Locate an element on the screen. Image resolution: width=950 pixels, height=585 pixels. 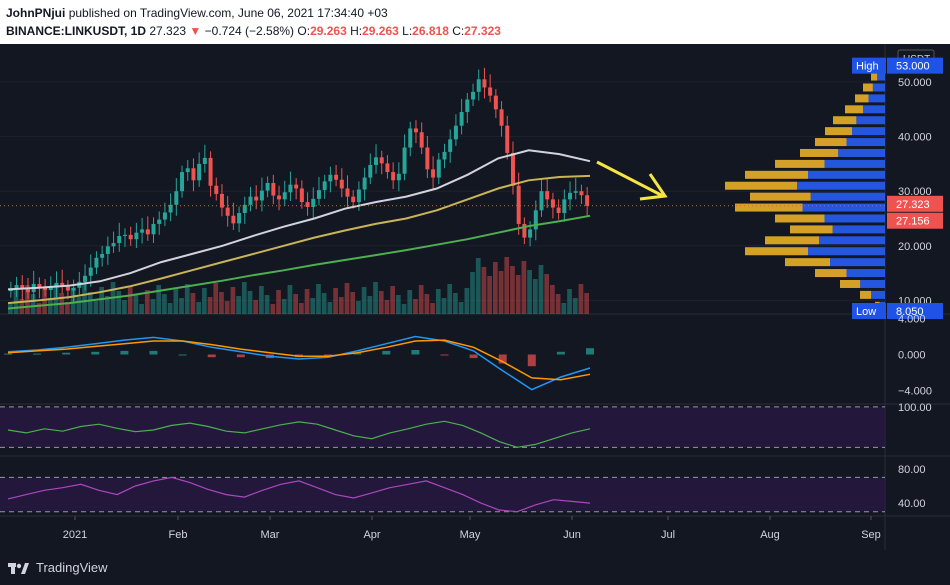
high-value: 53.000 is located at coordinates (913, 67).